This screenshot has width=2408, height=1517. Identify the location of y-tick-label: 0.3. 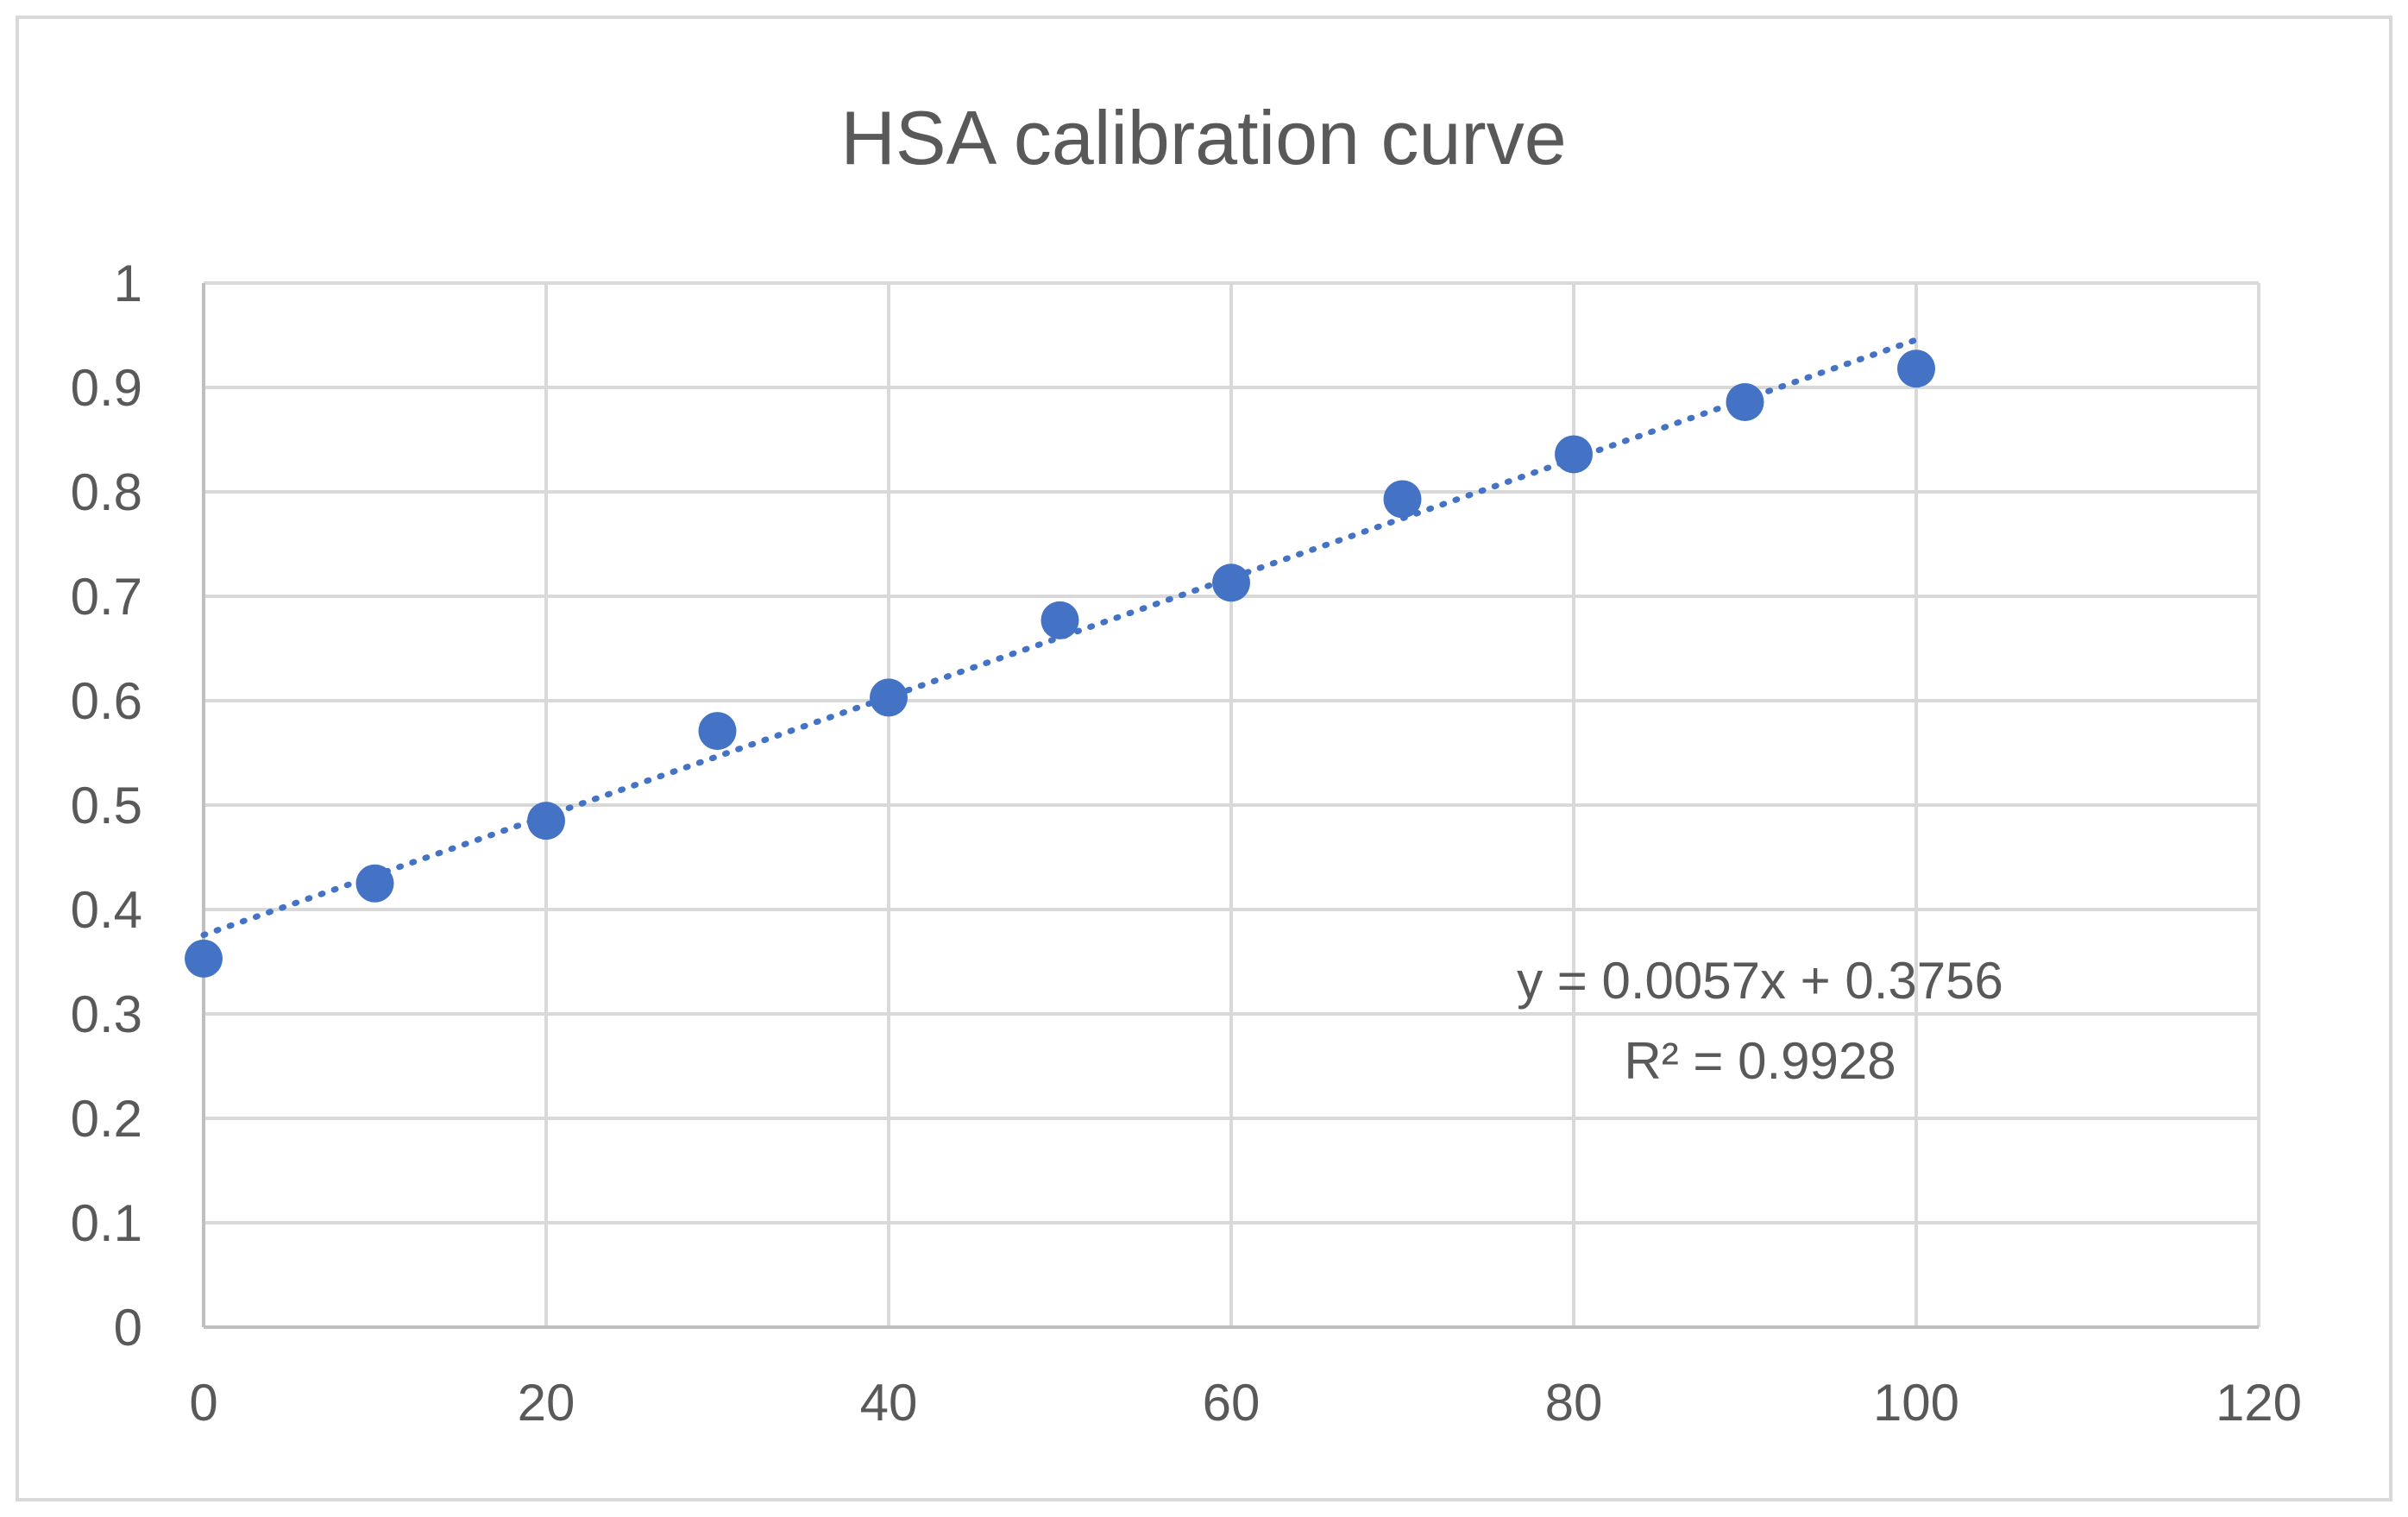
(106, 1014).